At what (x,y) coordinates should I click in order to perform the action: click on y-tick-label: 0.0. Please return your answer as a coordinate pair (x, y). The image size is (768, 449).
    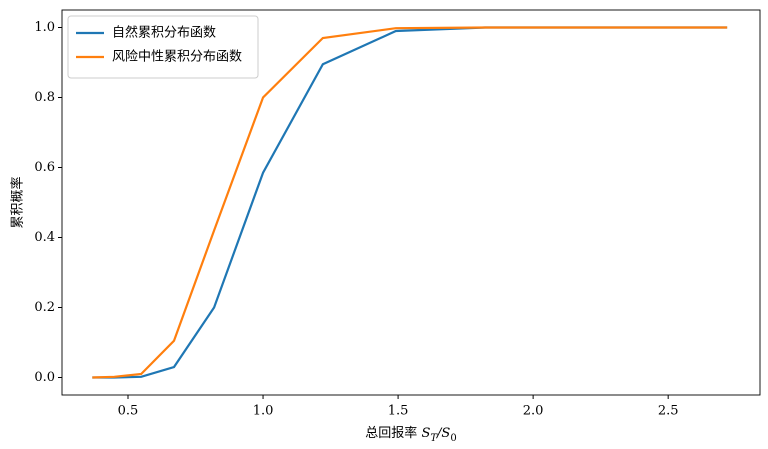
    Looking at the image, I should click on (44, 377).